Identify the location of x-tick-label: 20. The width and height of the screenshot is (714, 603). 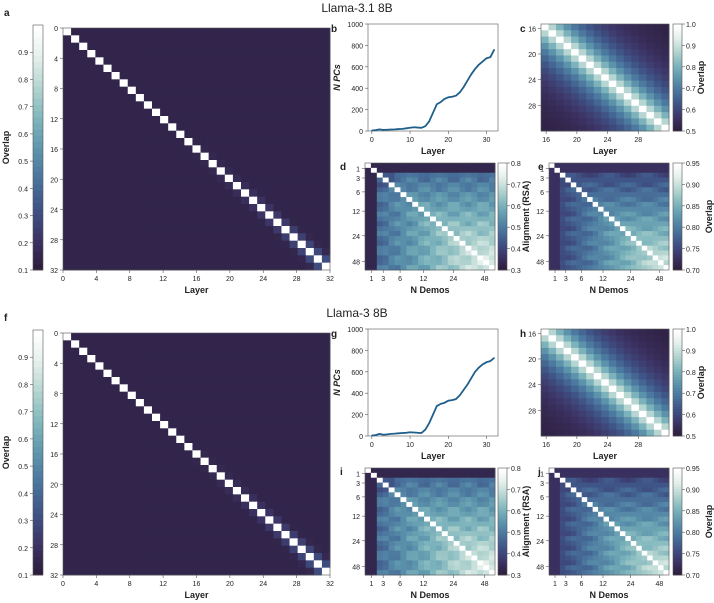
(577, 445).